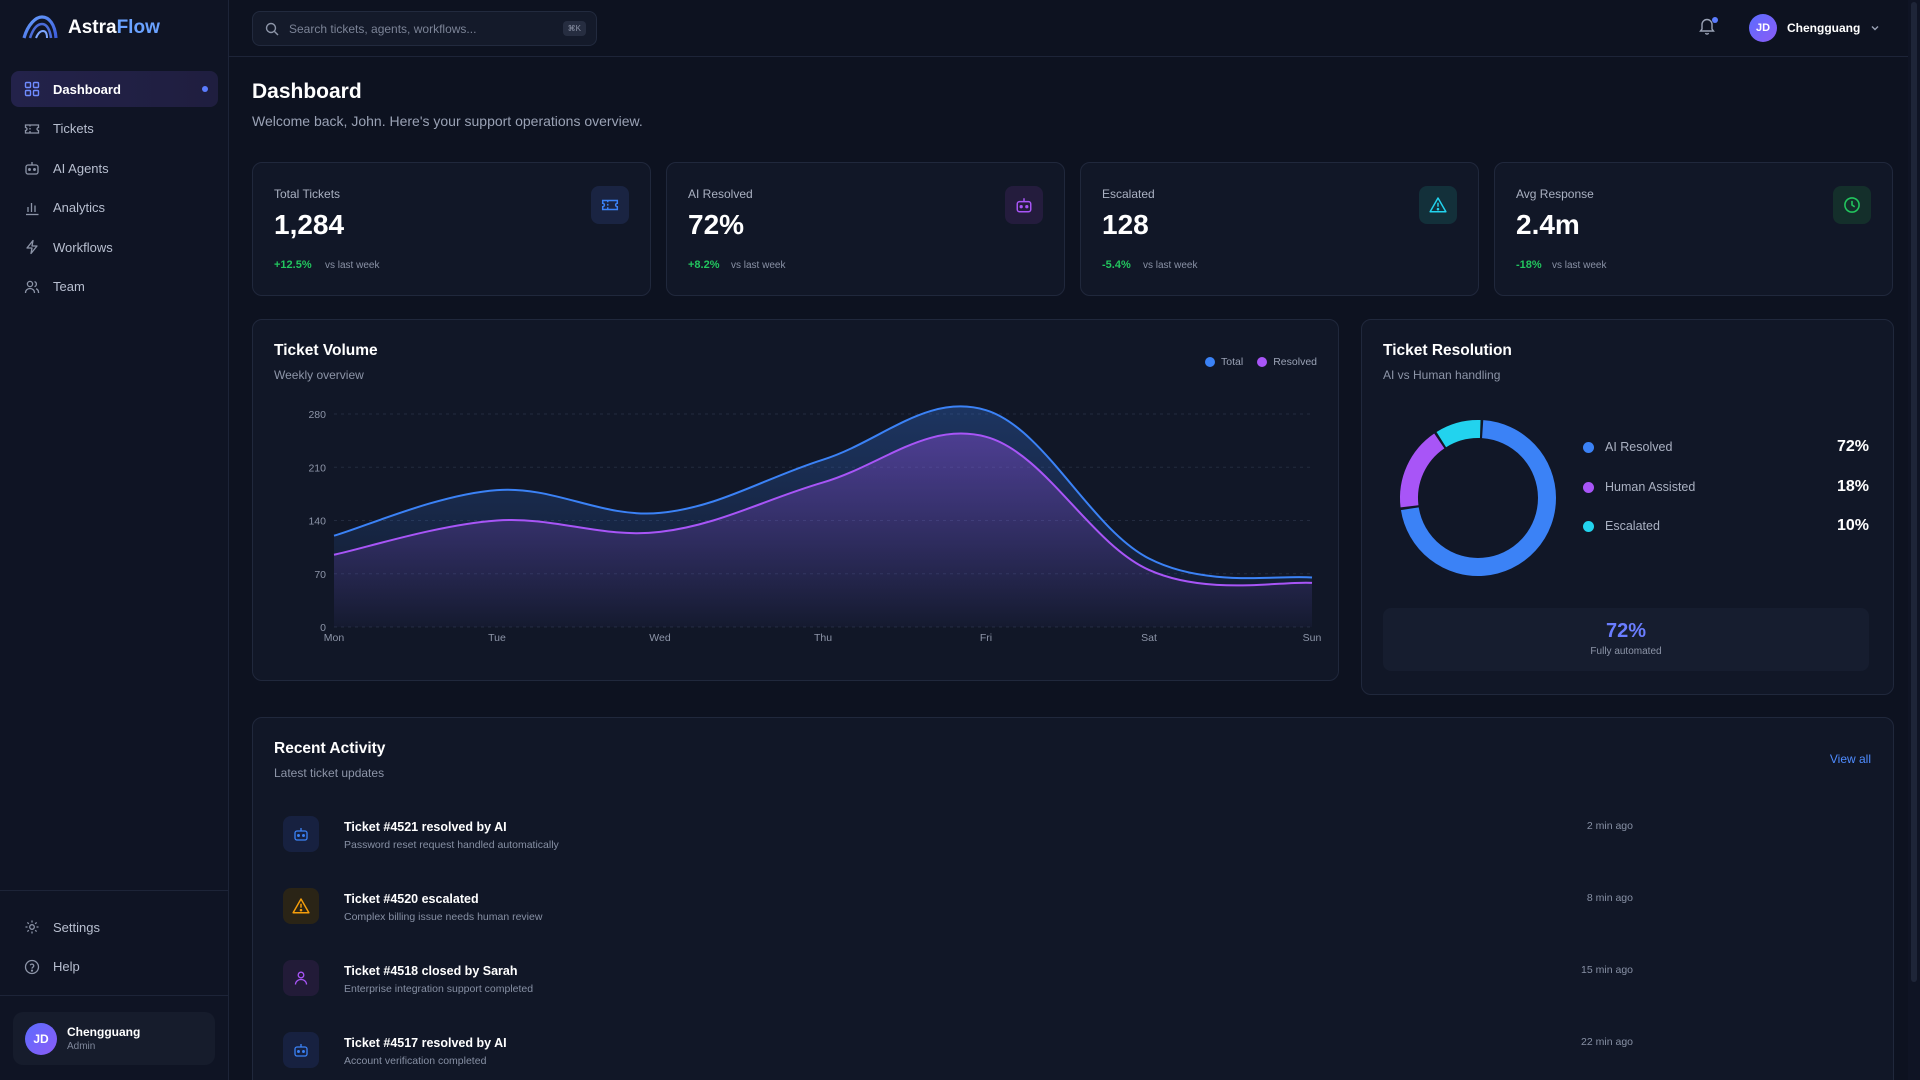 This screenshot has height=1080, width=1920. What do you see at coordinates (1548, 224) in the screenshot?
I see `stat-value: 2.4m` at bounding box center [1548, 224].